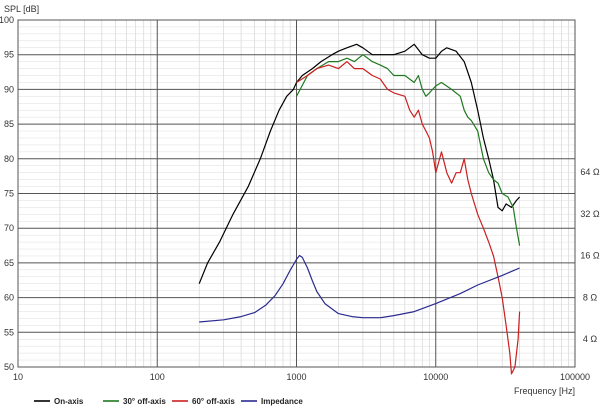 Image resolution: width=600 pixels, height=412 pixels. I want to click on impedance-tick-label: 16 Ω, so click(590, 256).